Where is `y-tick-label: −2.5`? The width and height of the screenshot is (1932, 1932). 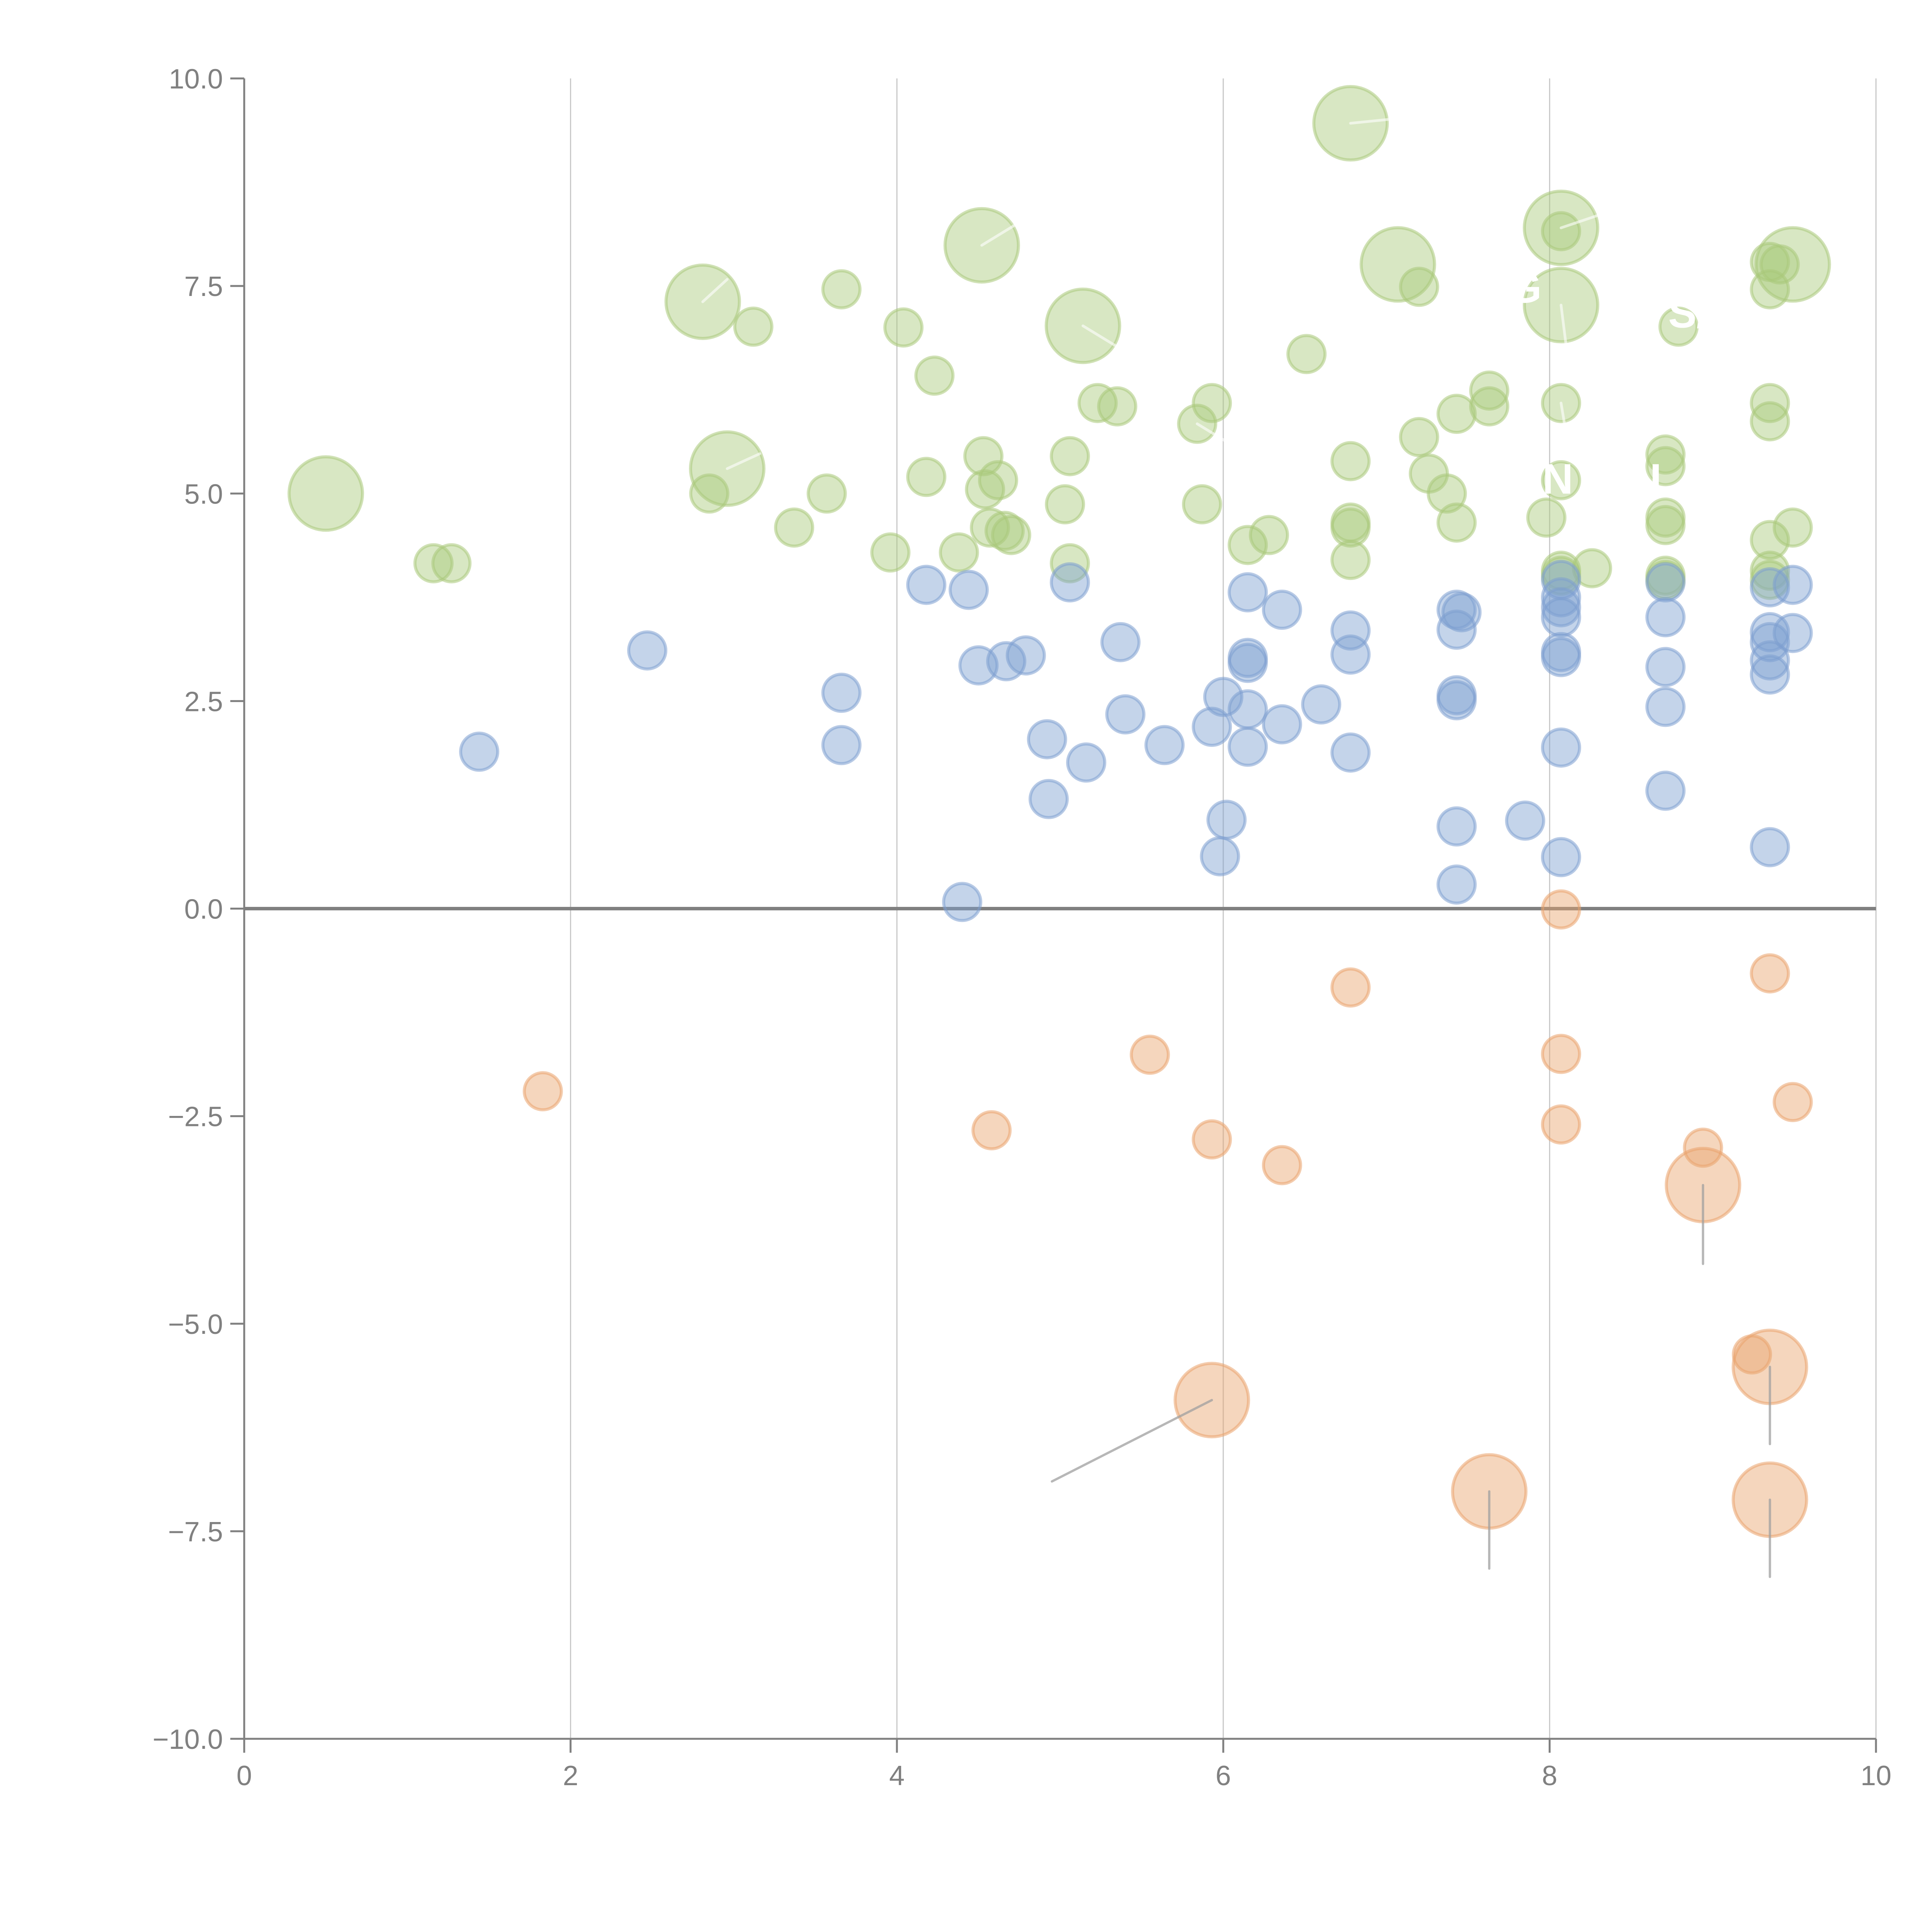 y-tick-label: −2.5 is located at coordinates (196, 1118).